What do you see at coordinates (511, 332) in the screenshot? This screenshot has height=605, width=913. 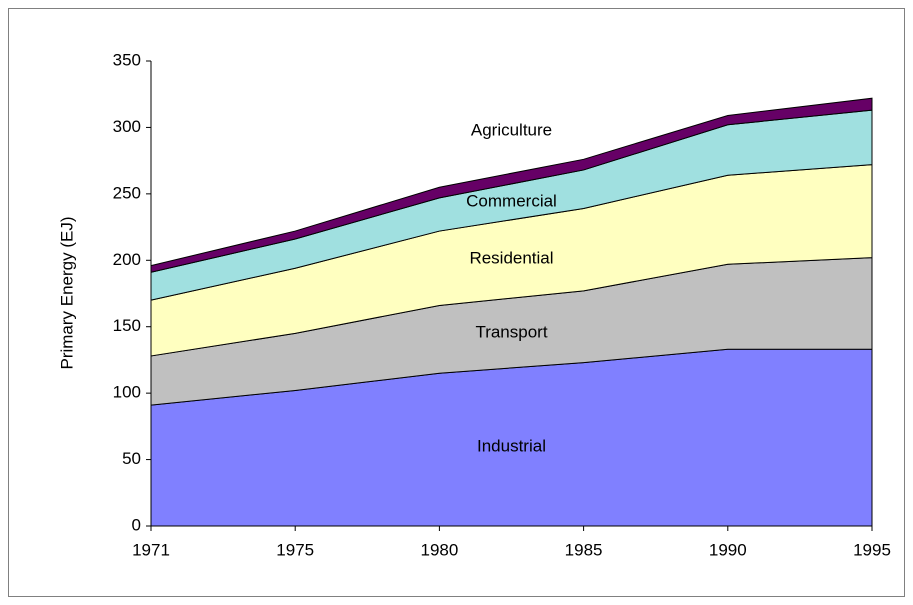 I see `series-label: Transport` at bounding box center [511, 332].